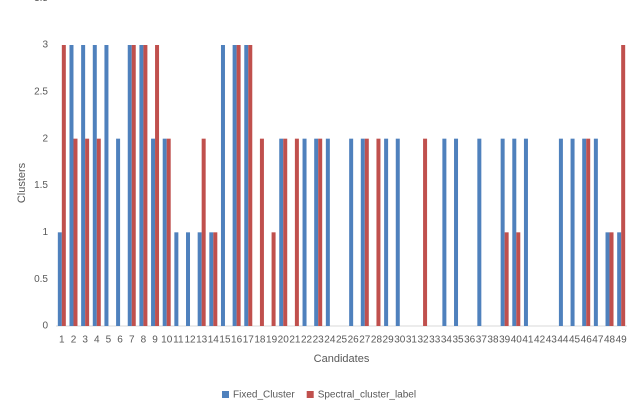 Image resolution: width=640 pixels, height=407 pixels. What do you see at coordinates (237, 340) in the screenshot?
I see `x-tick-label: 16` at bounding box center [237, 340].